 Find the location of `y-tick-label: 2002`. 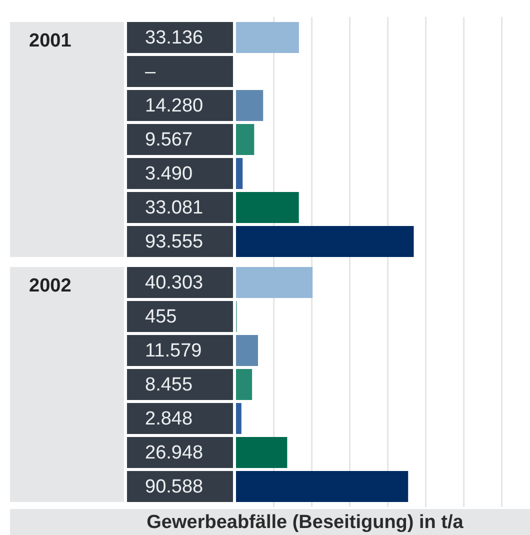

y-tick-label: 2002 is located at coordinates (50, 286).